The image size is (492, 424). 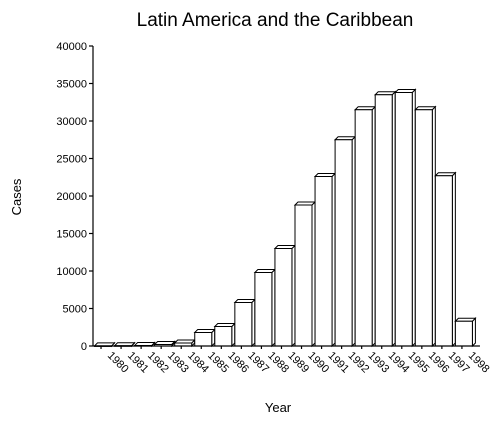 I want to click on x-tick-label: 1982, so click(x=158, y=363).